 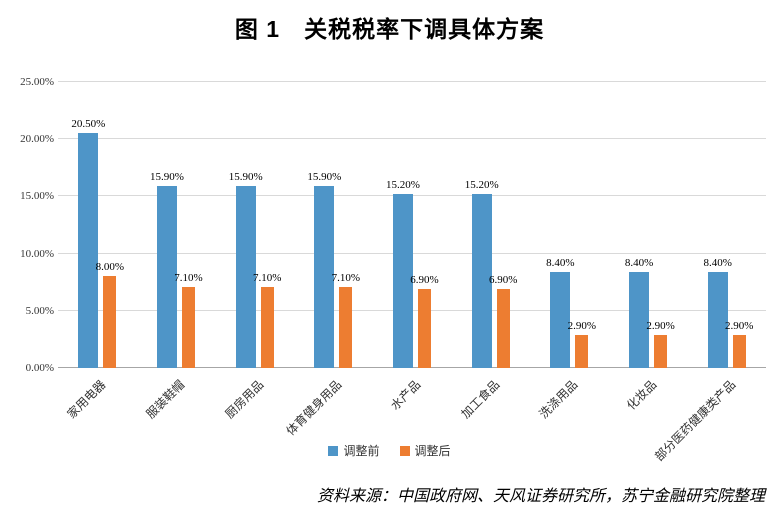 I want to click on y-tick-label: 10.00%, so click(x=37, y=253).